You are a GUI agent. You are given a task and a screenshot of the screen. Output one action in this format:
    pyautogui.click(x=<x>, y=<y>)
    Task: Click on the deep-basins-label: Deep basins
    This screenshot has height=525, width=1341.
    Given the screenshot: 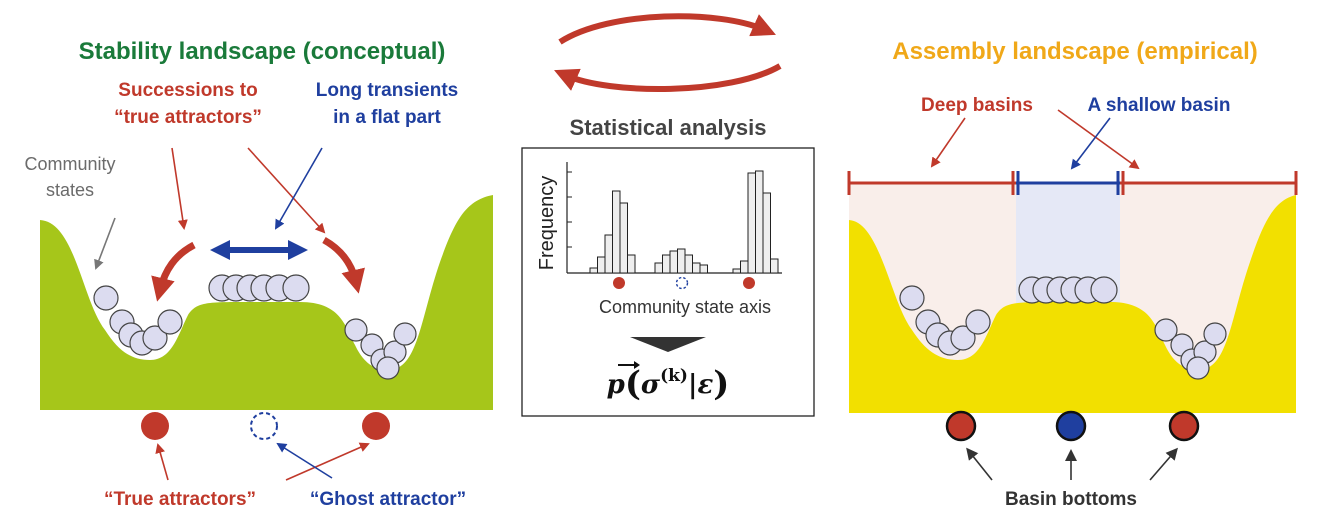 What is the action you would take?
    pyautogui.click(x=977, y=105)
    